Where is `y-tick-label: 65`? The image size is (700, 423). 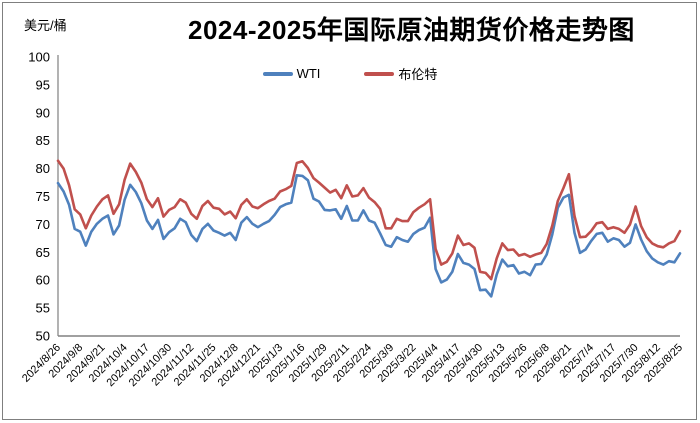 y-tick-label: 65 is located at coordinates (43, 252).